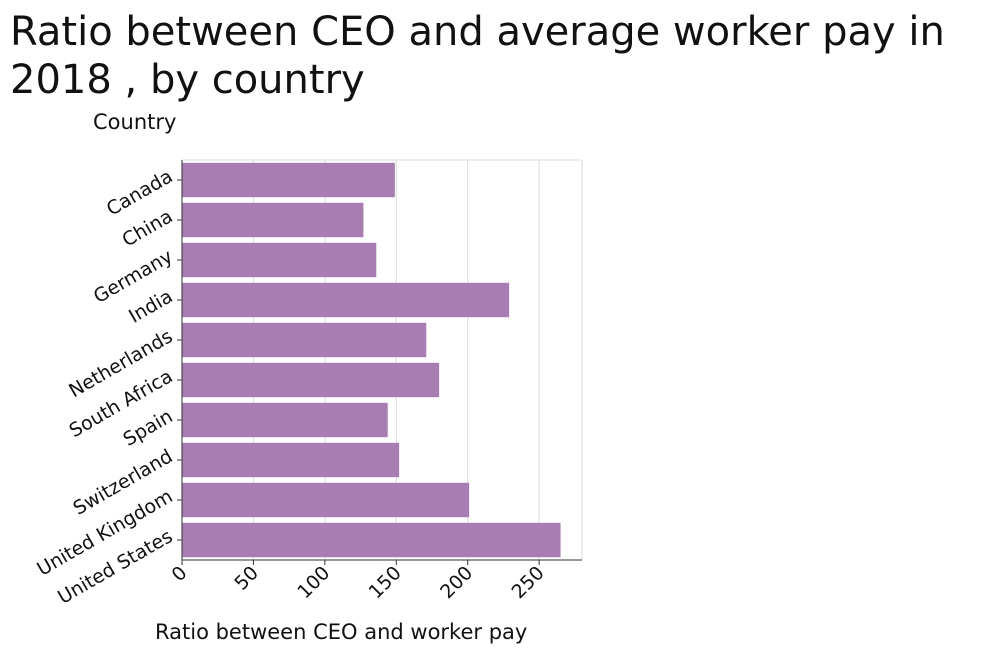 The width and height of the screenshot is (996, 660). Describe the element at coordinates (179, 574) in the screenshot. I see `x-tick-label: 0` at that location.